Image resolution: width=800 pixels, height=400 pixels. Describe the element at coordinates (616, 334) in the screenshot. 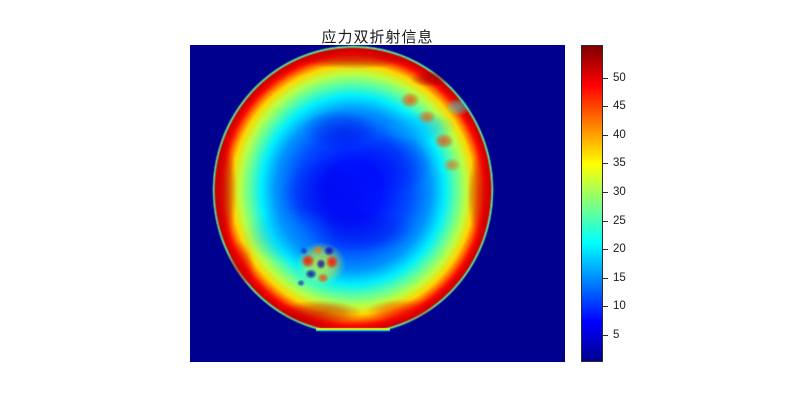

I see `colorbar-tick-label: 5` at that location.